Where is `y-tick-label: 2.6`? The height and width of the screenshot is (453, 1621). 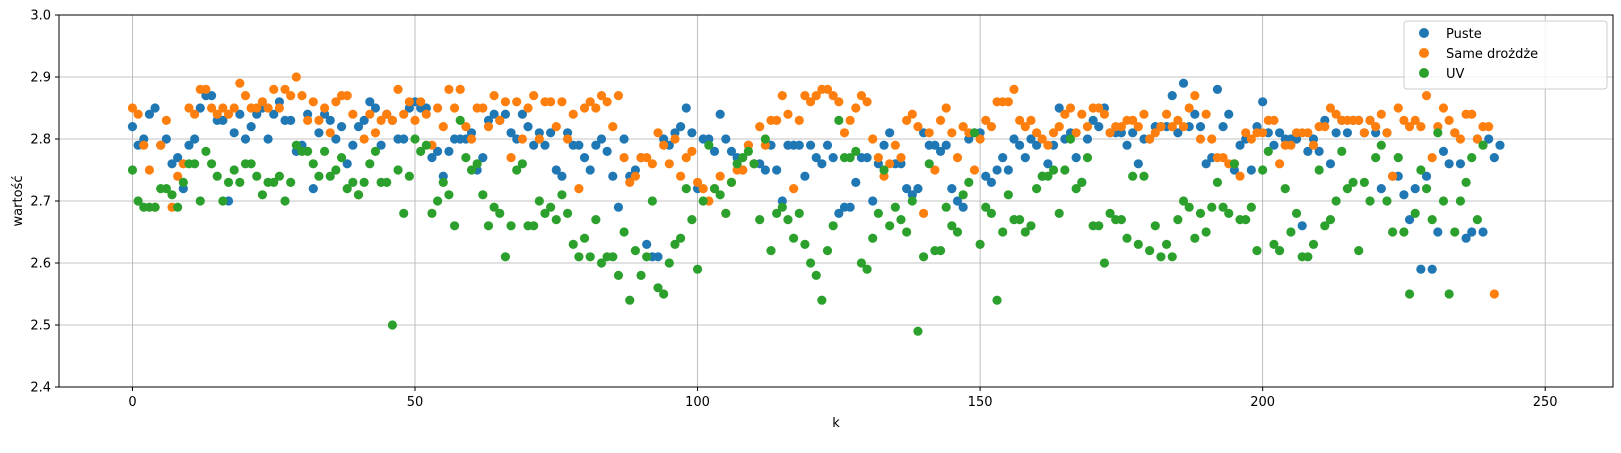
y-tick-label: 2.6 is located at coordinates (40, 264).